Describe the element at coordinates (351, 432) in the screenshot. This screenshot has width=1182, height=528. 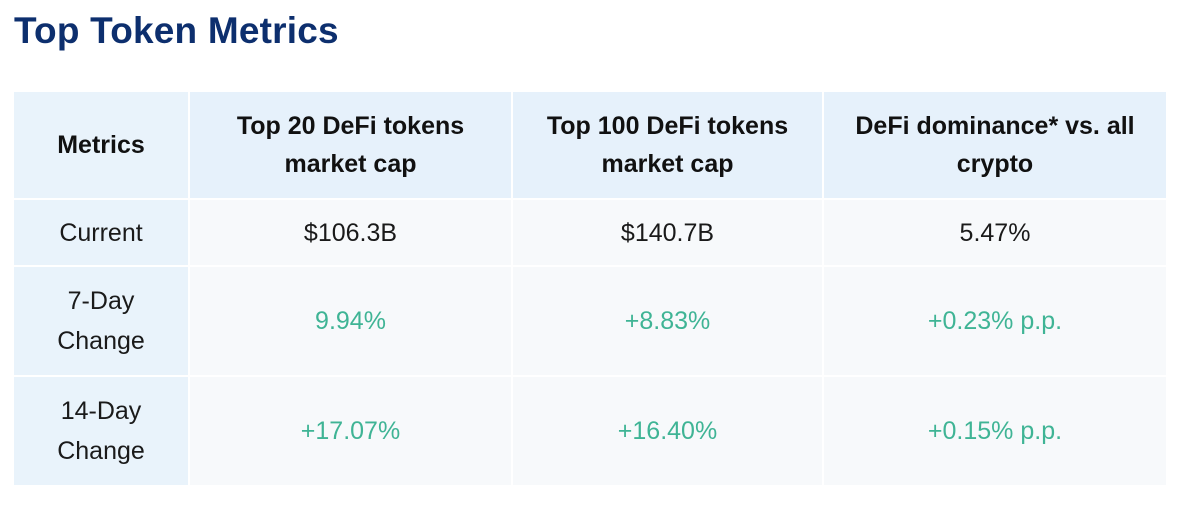
I see `cell-value: +17.07%` at that location.